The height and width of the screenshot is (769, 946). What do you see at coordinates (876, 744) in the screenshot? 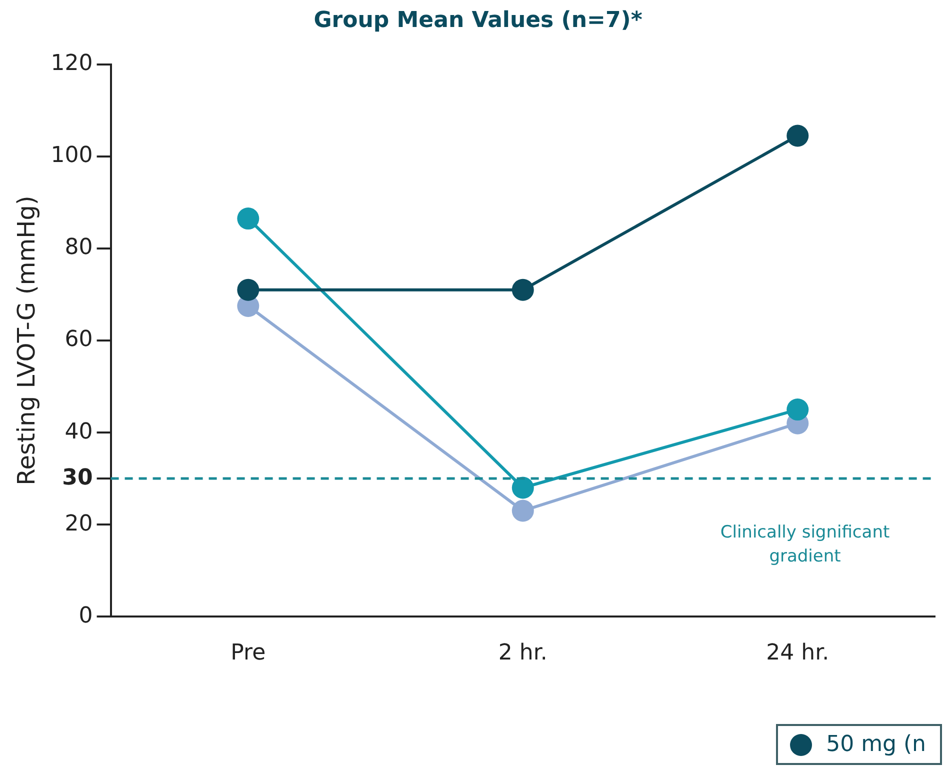
I see `legend-label: 50 mg (n` at bounding box center [876, 744].